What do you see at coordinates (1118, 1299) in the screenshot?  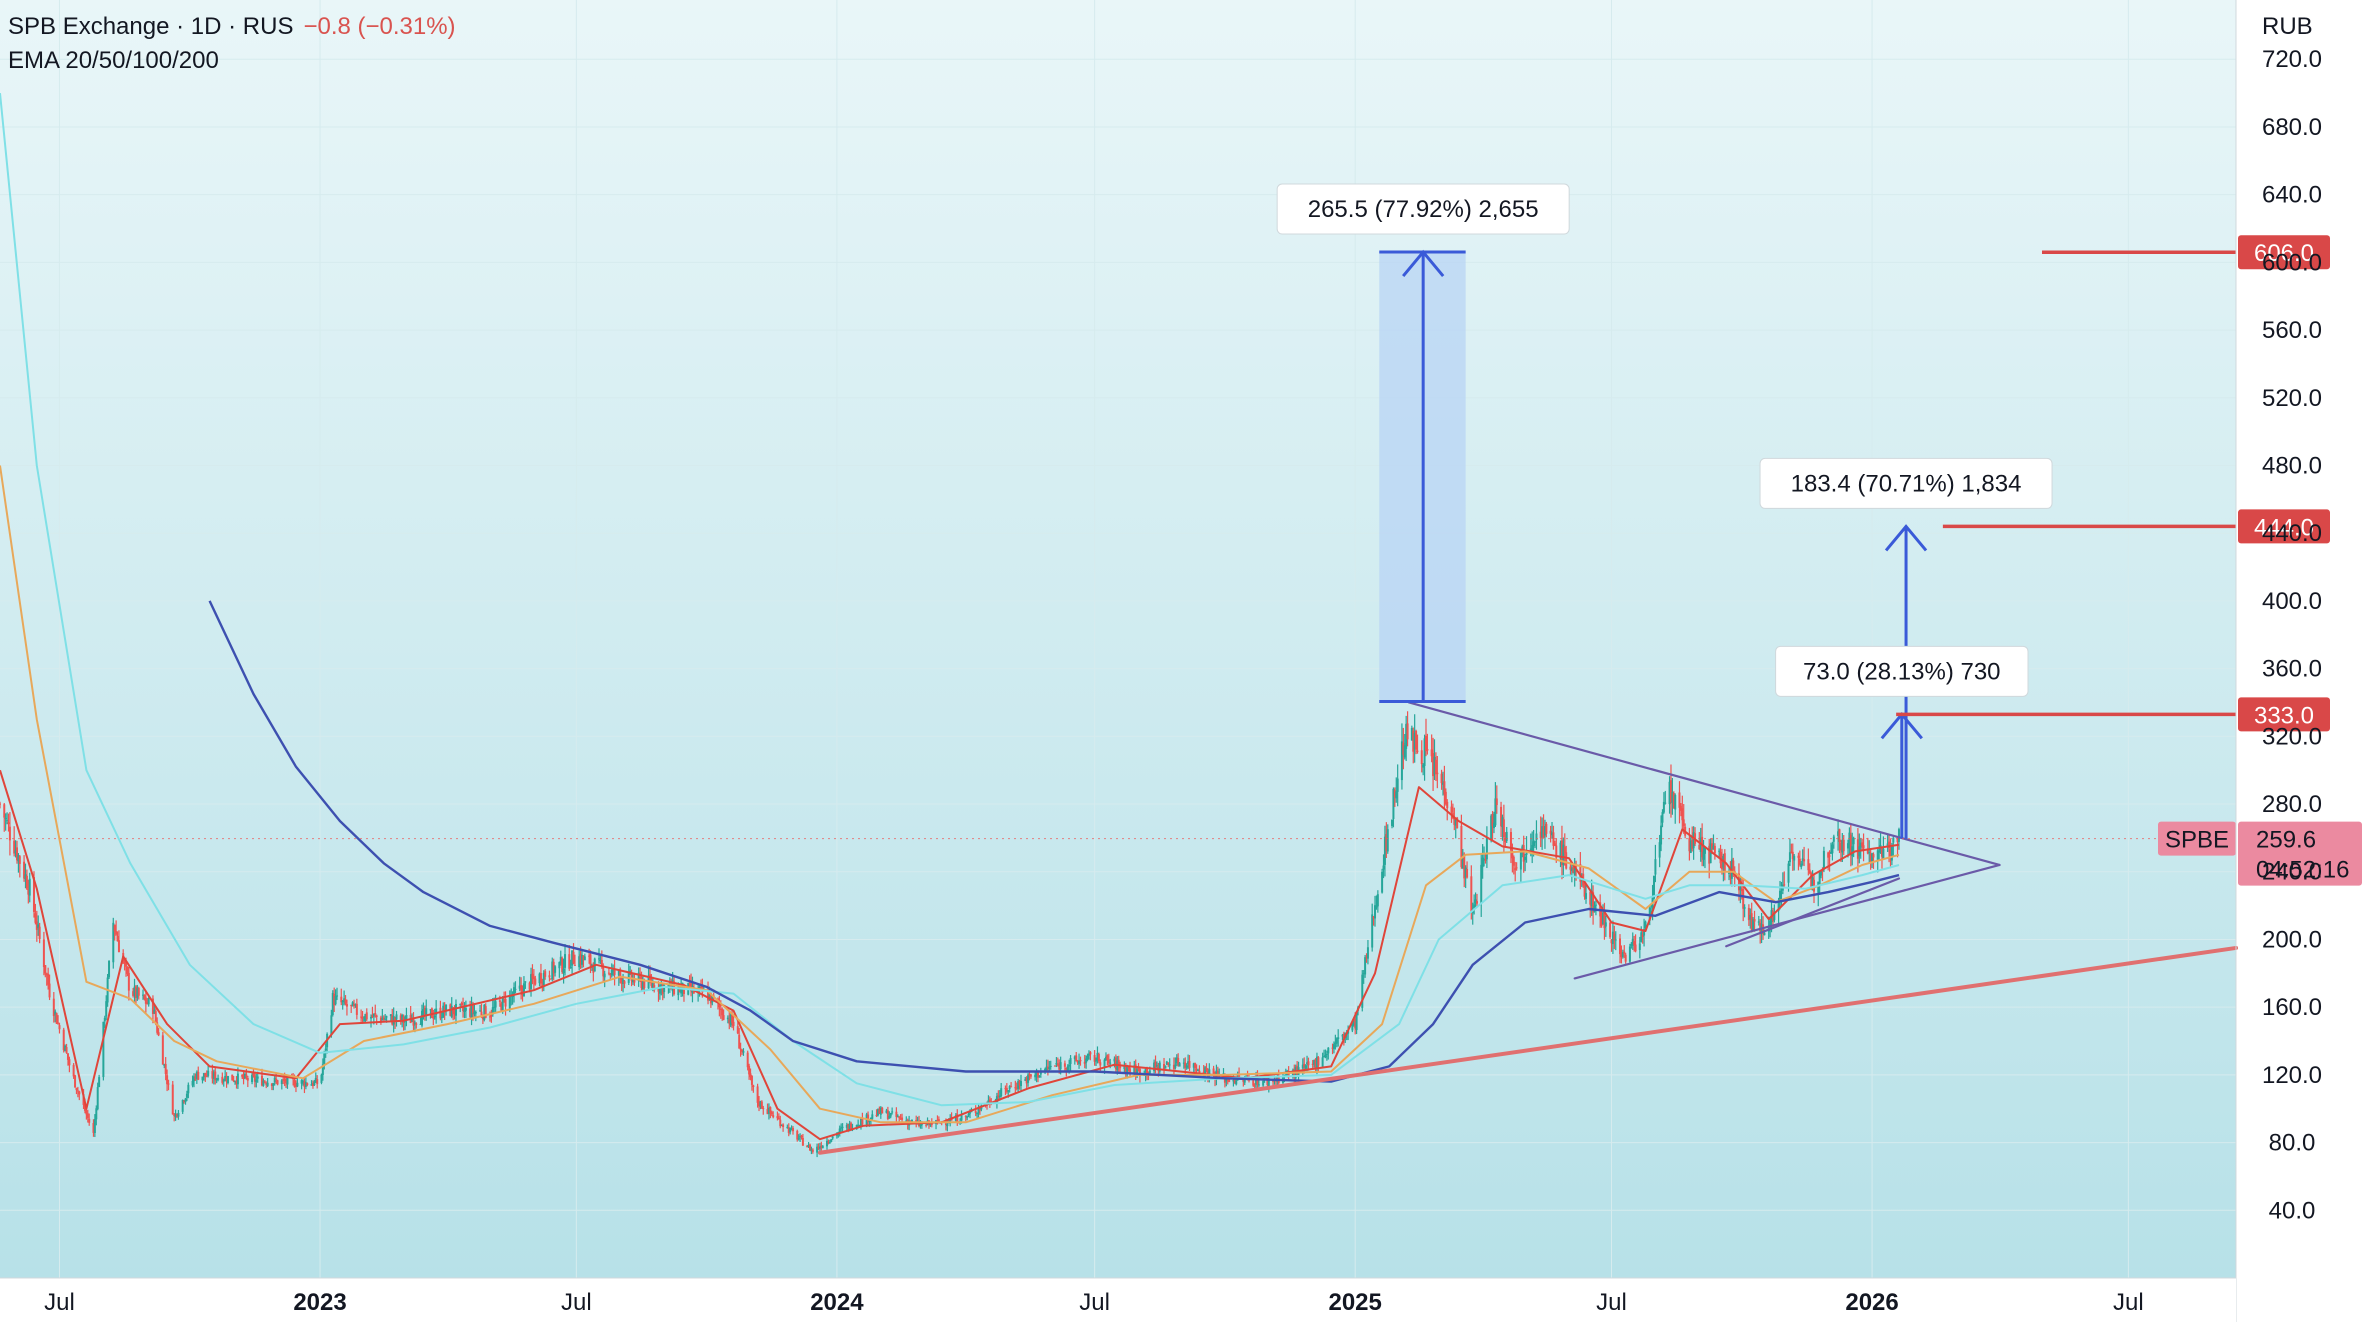 I see `time-axis: Jul 2023 Jul 2024 Jul 2025 Jul 2026 Jul` at bounding box center [1118, 1299].